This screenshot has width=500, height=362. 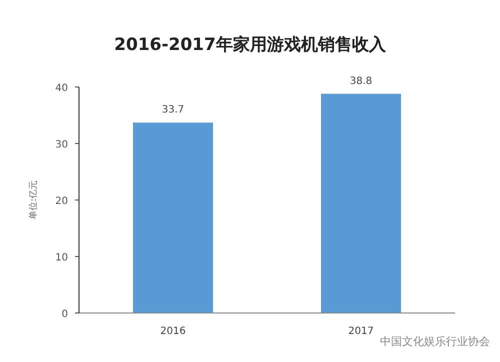 I want to click on y-tick-label: 30, so click(x=61, y=145).